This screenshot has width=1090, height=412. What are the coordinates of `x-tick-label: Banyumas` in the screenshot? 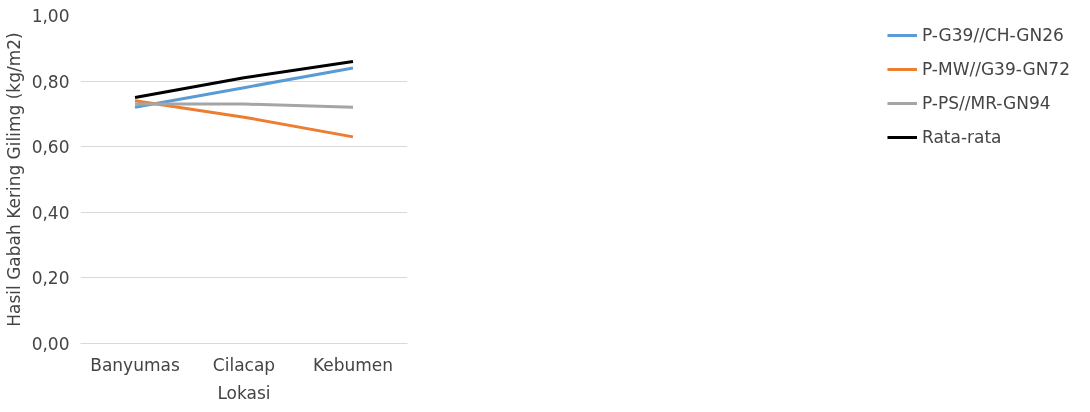 It's located at (135, 364).